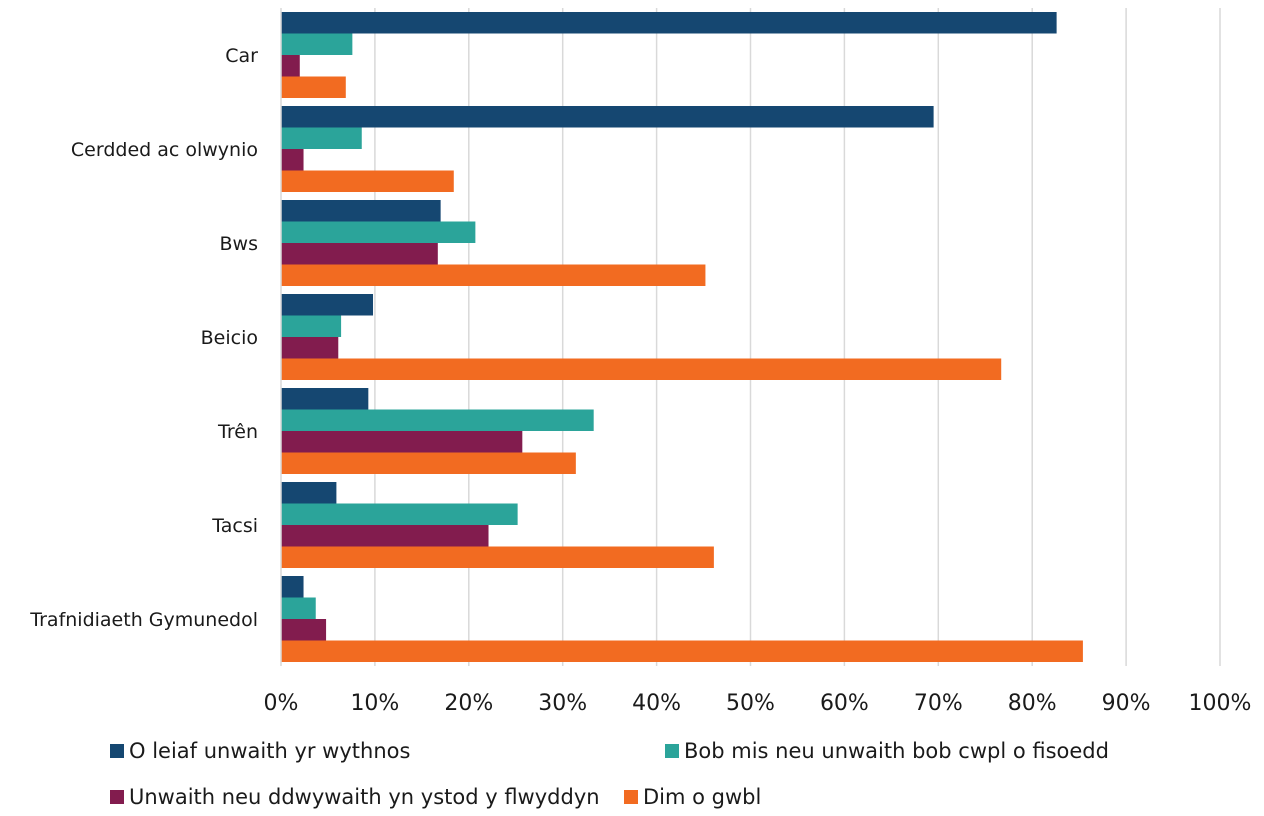 Image resolution: width=1264 pixels, height=816 pixels. I want to click on category-label: Cerdded ac olwynio, so click(164, 150).